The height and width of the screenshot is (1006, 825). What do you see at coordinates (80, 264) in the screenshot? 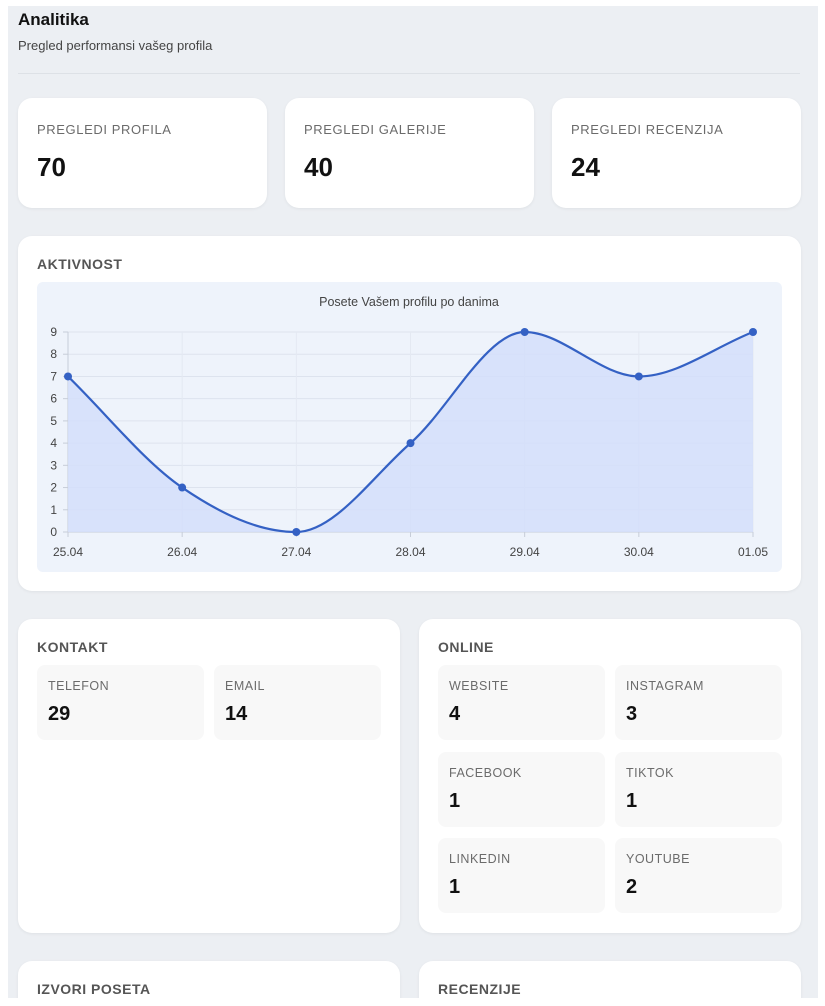
I see `activity-section-title: AKTIVNOST` at bounding box center [80, 264].